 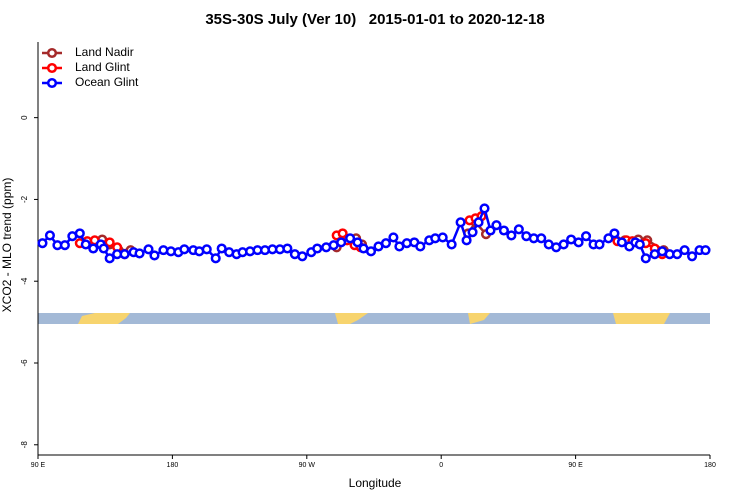 I want to click on legend-label: Land Nadir, so click(x=104, y=52).